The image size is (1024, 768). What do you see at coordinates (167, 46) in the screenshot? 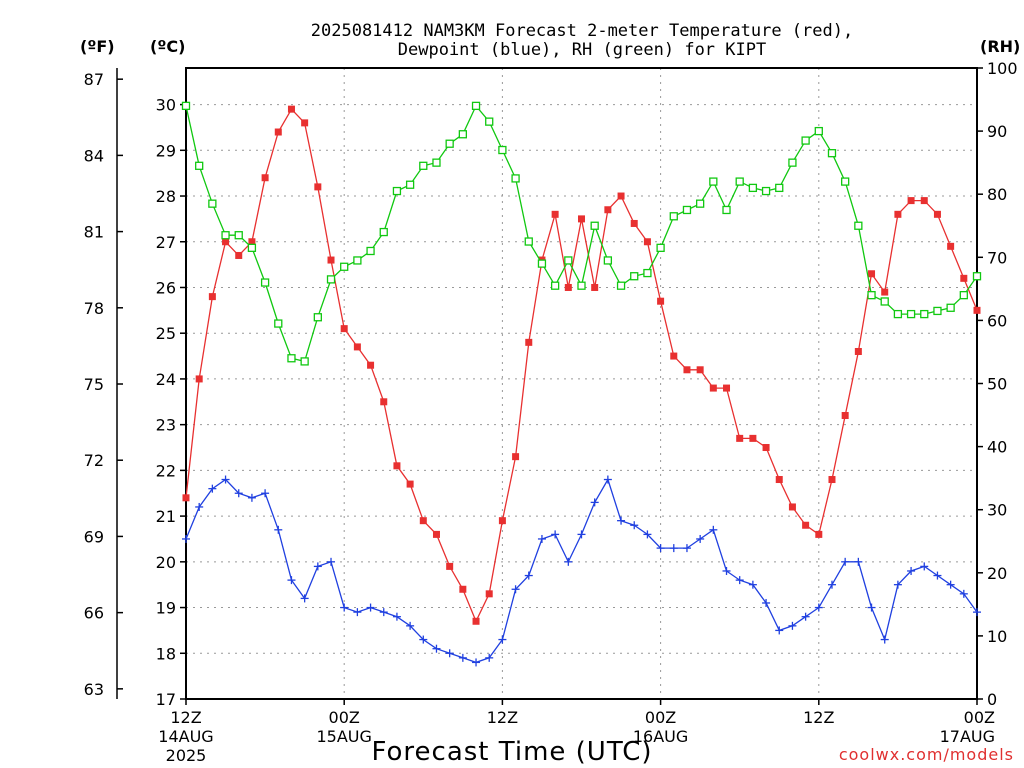
I see `unit-celsius-label: (ºC)` at bounding box center [167, 46].